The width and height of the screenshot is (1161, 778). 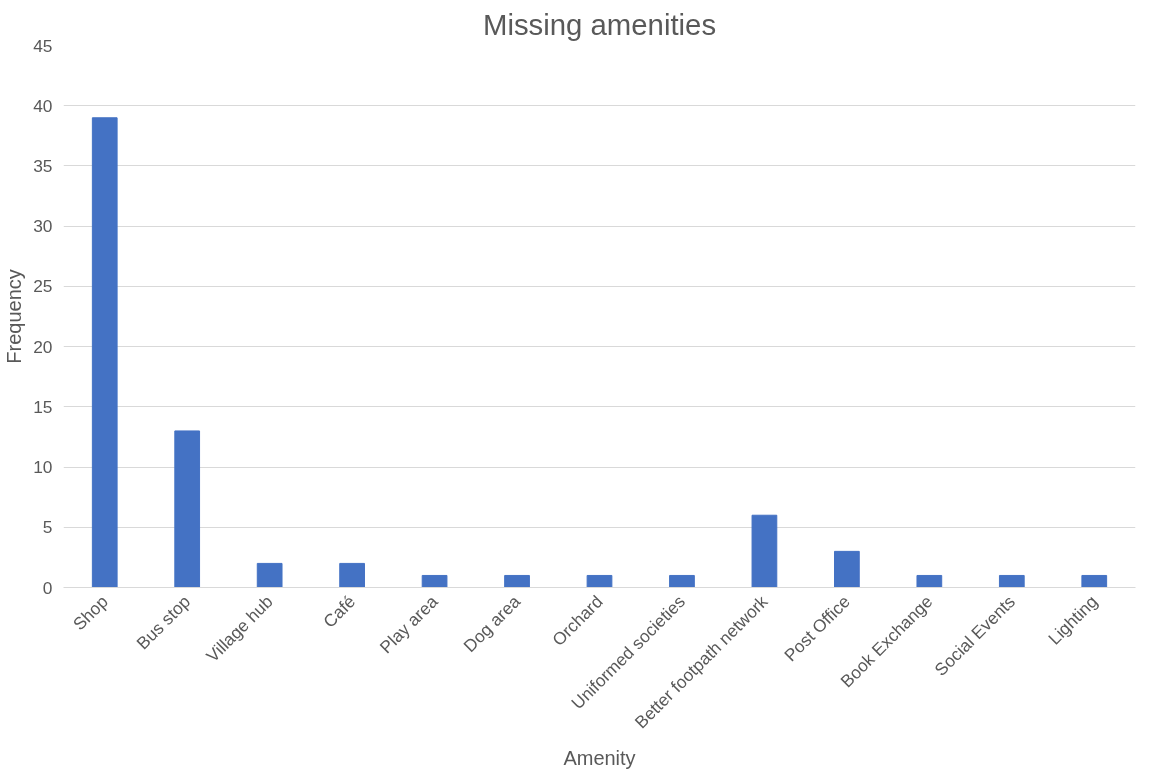 What do you see at coordinates (43, 165) in the screenshot?
I see `y-tick-label: 35` at bounding box center [43, 165].